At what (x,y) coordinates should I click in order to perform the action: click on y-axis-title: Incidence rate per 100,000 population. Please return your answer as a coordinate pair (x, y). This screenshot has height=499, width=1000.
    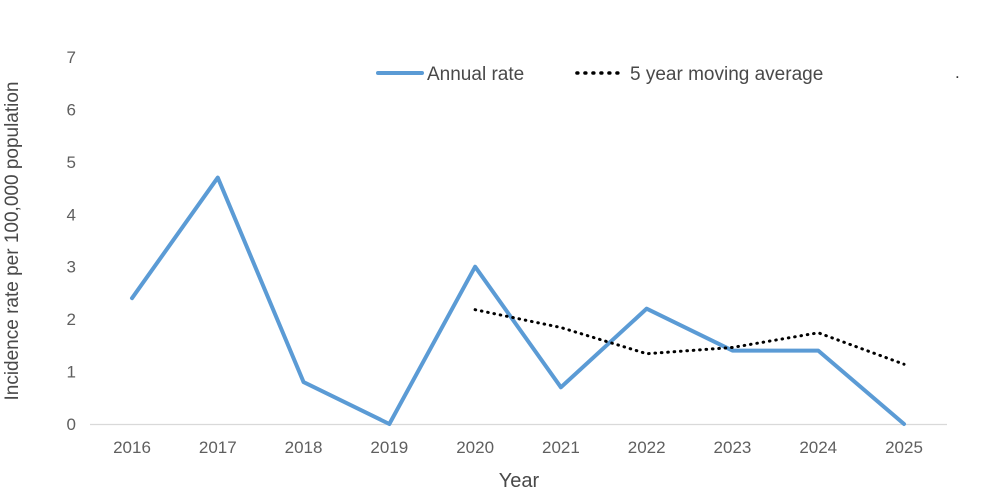
    Looking at the image, I should click on (12, 240).